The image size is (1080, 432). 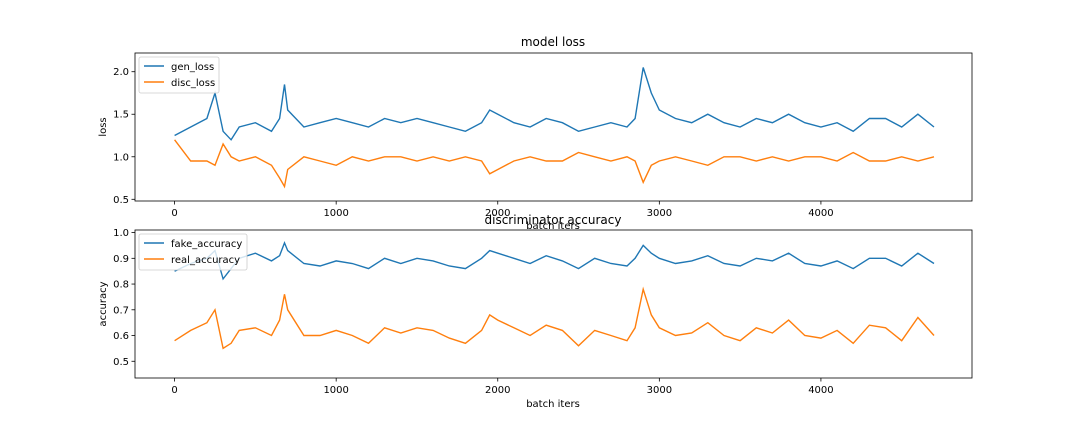 I want to click on loss-xtick-label-2000: 2000, so click(x=497, y=213).